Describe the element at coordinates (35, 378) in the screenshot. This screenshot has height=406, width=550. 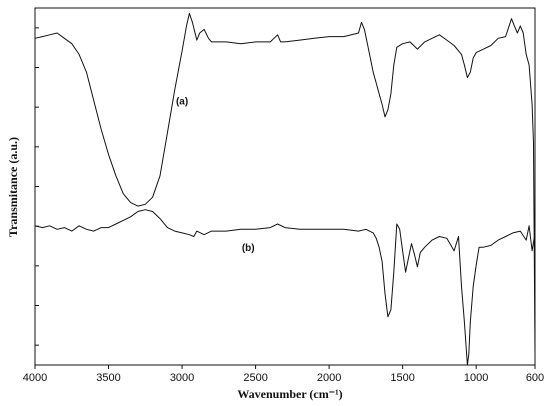
I see `x-tick-label: 4000` at that location.